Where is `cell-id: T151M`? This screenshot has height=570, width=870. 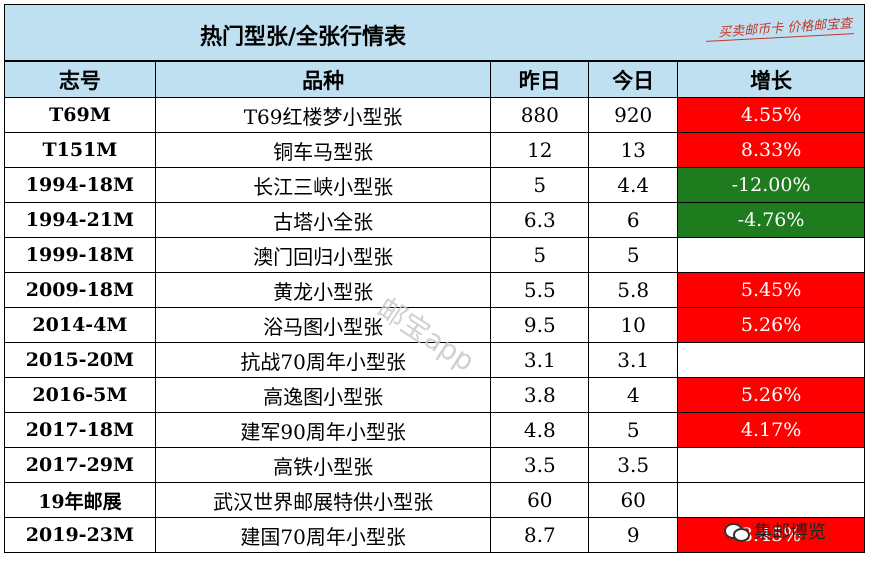 cell-id: T151M is located at coordinates (80, 150).